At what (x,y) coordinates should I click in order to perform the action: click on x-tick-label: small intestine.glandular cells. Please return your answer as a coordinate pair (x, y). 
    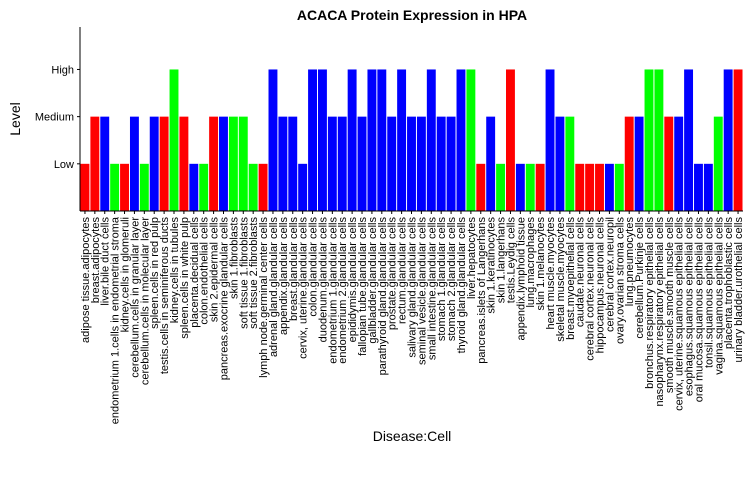
    Looking at the image, I should click on (432, 289).